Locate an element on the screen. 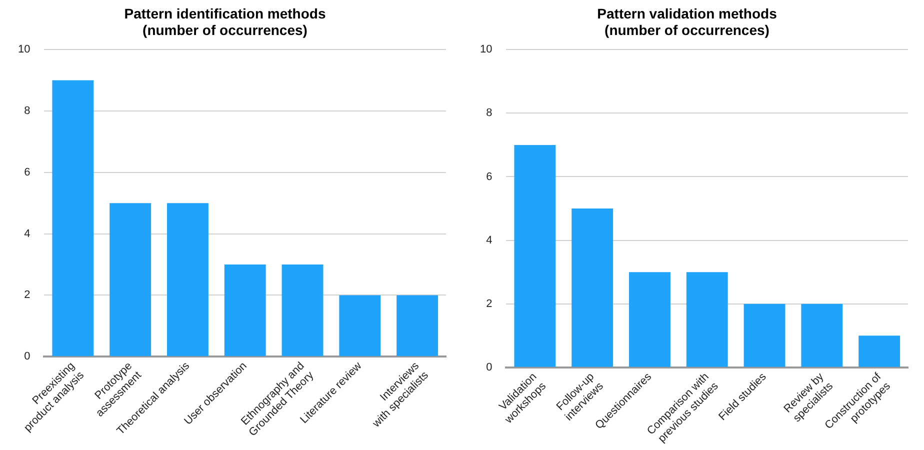  chart-title: Pattern identification methods (number of occurrences) is located at coordinates (225, 21).